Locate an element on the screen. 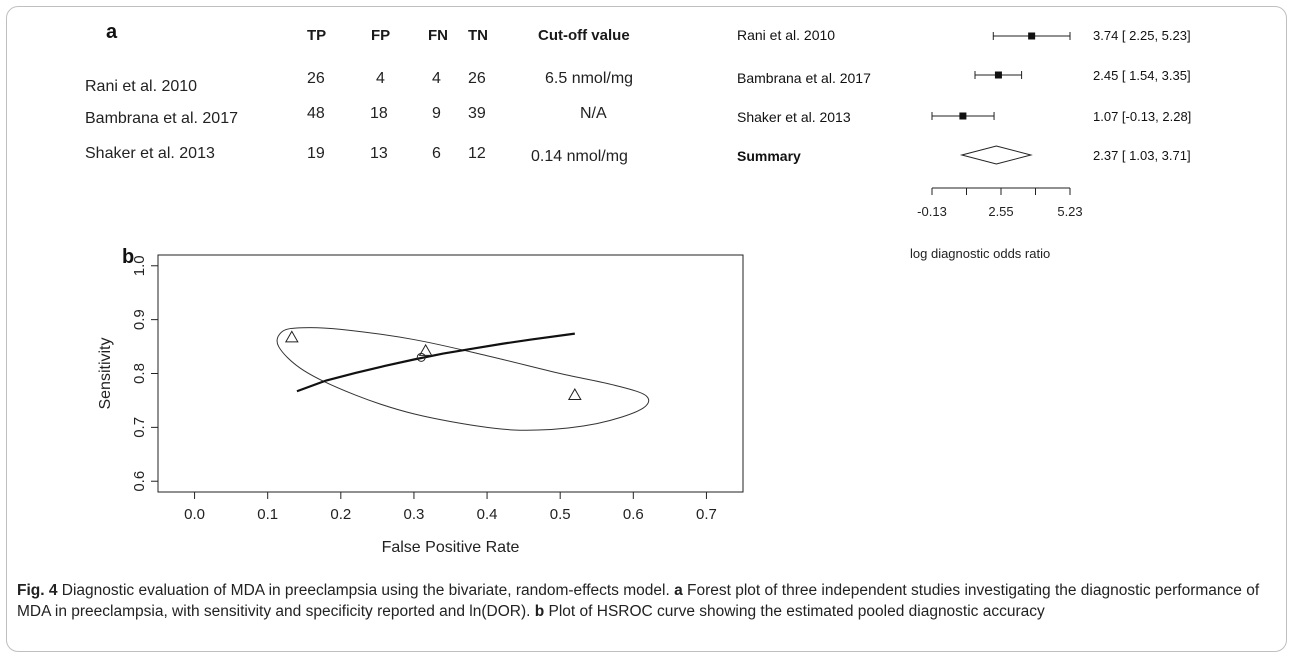 This screenshot has height=659, width=1295. study-name: Bambrana et al. 2017 is located at coordinates (161, 118).